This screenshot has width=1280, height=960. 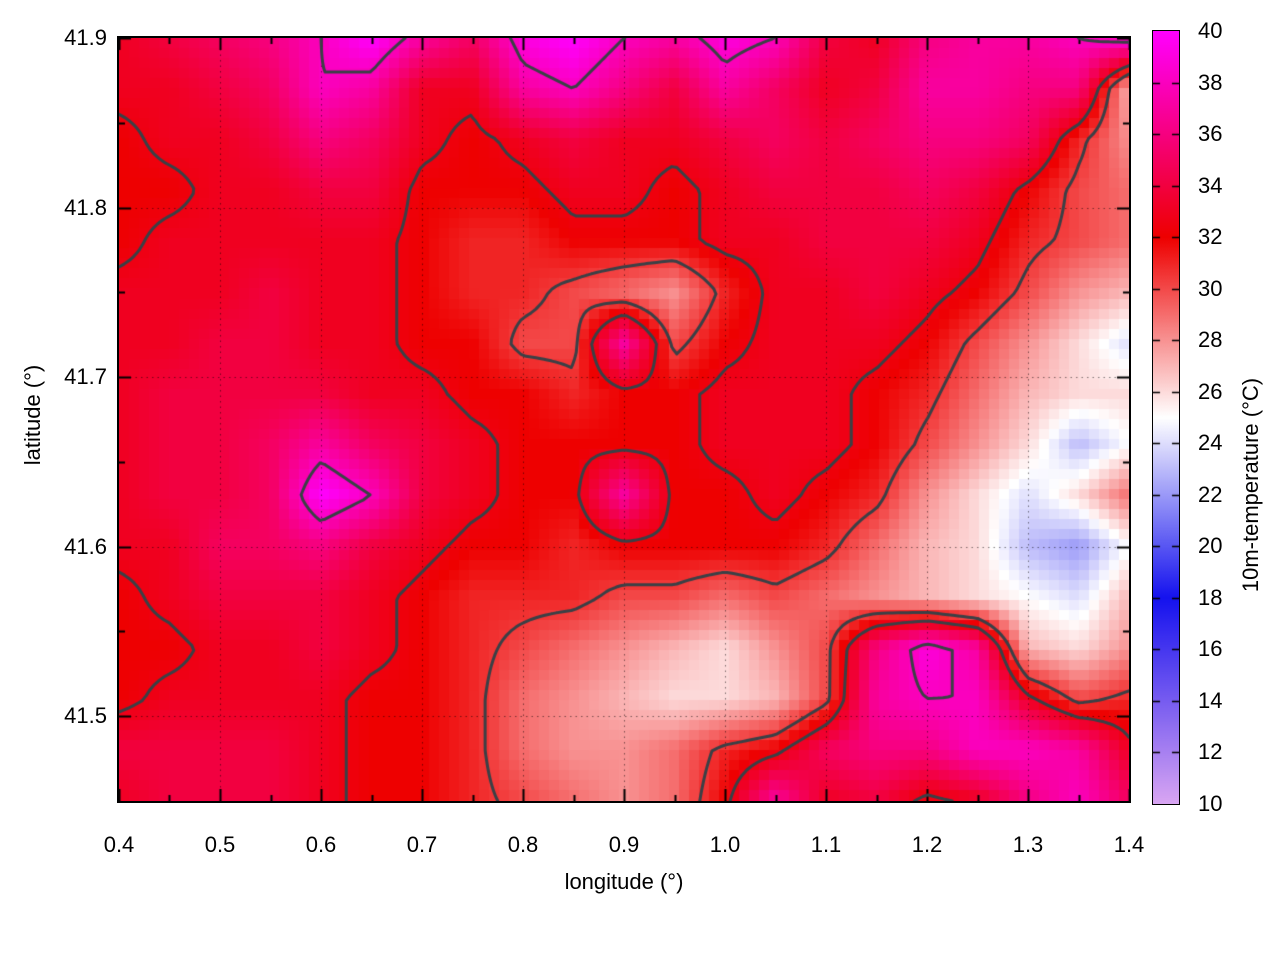 I want to click on colorbar-tick-label: 12, so click(x=1210, y=752).